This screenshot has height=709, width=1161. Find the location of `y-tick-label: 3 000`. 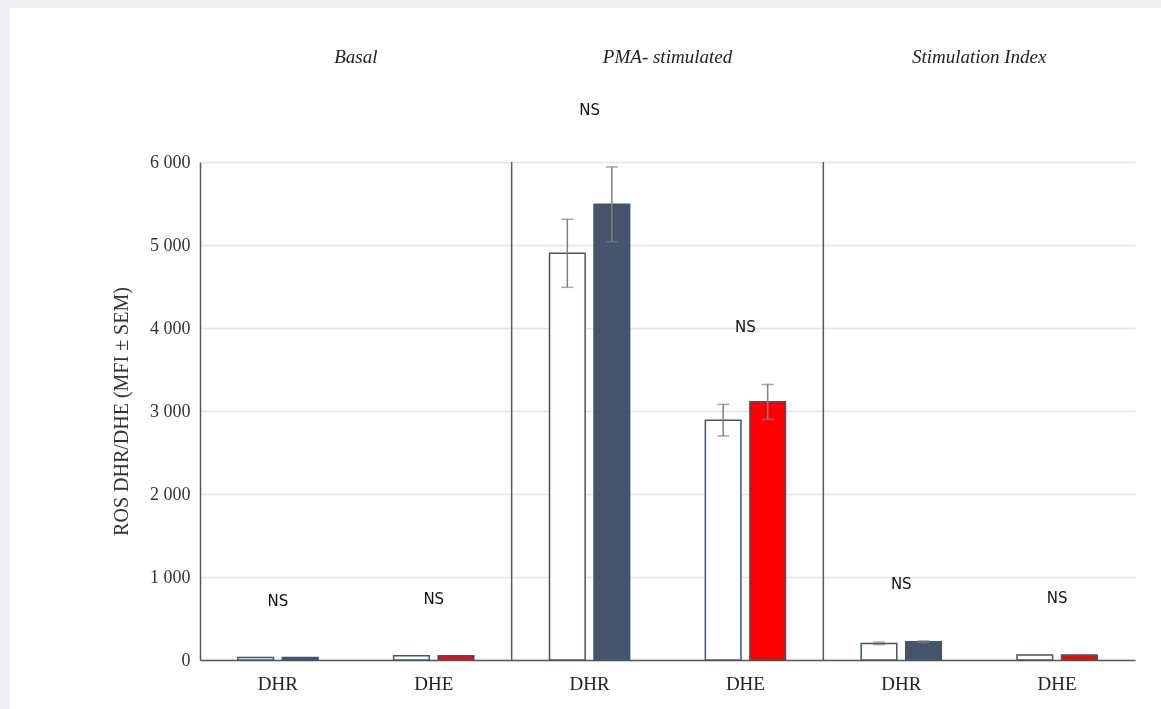

y-tick-label: 3 000 is located at coordinates (170, 410).